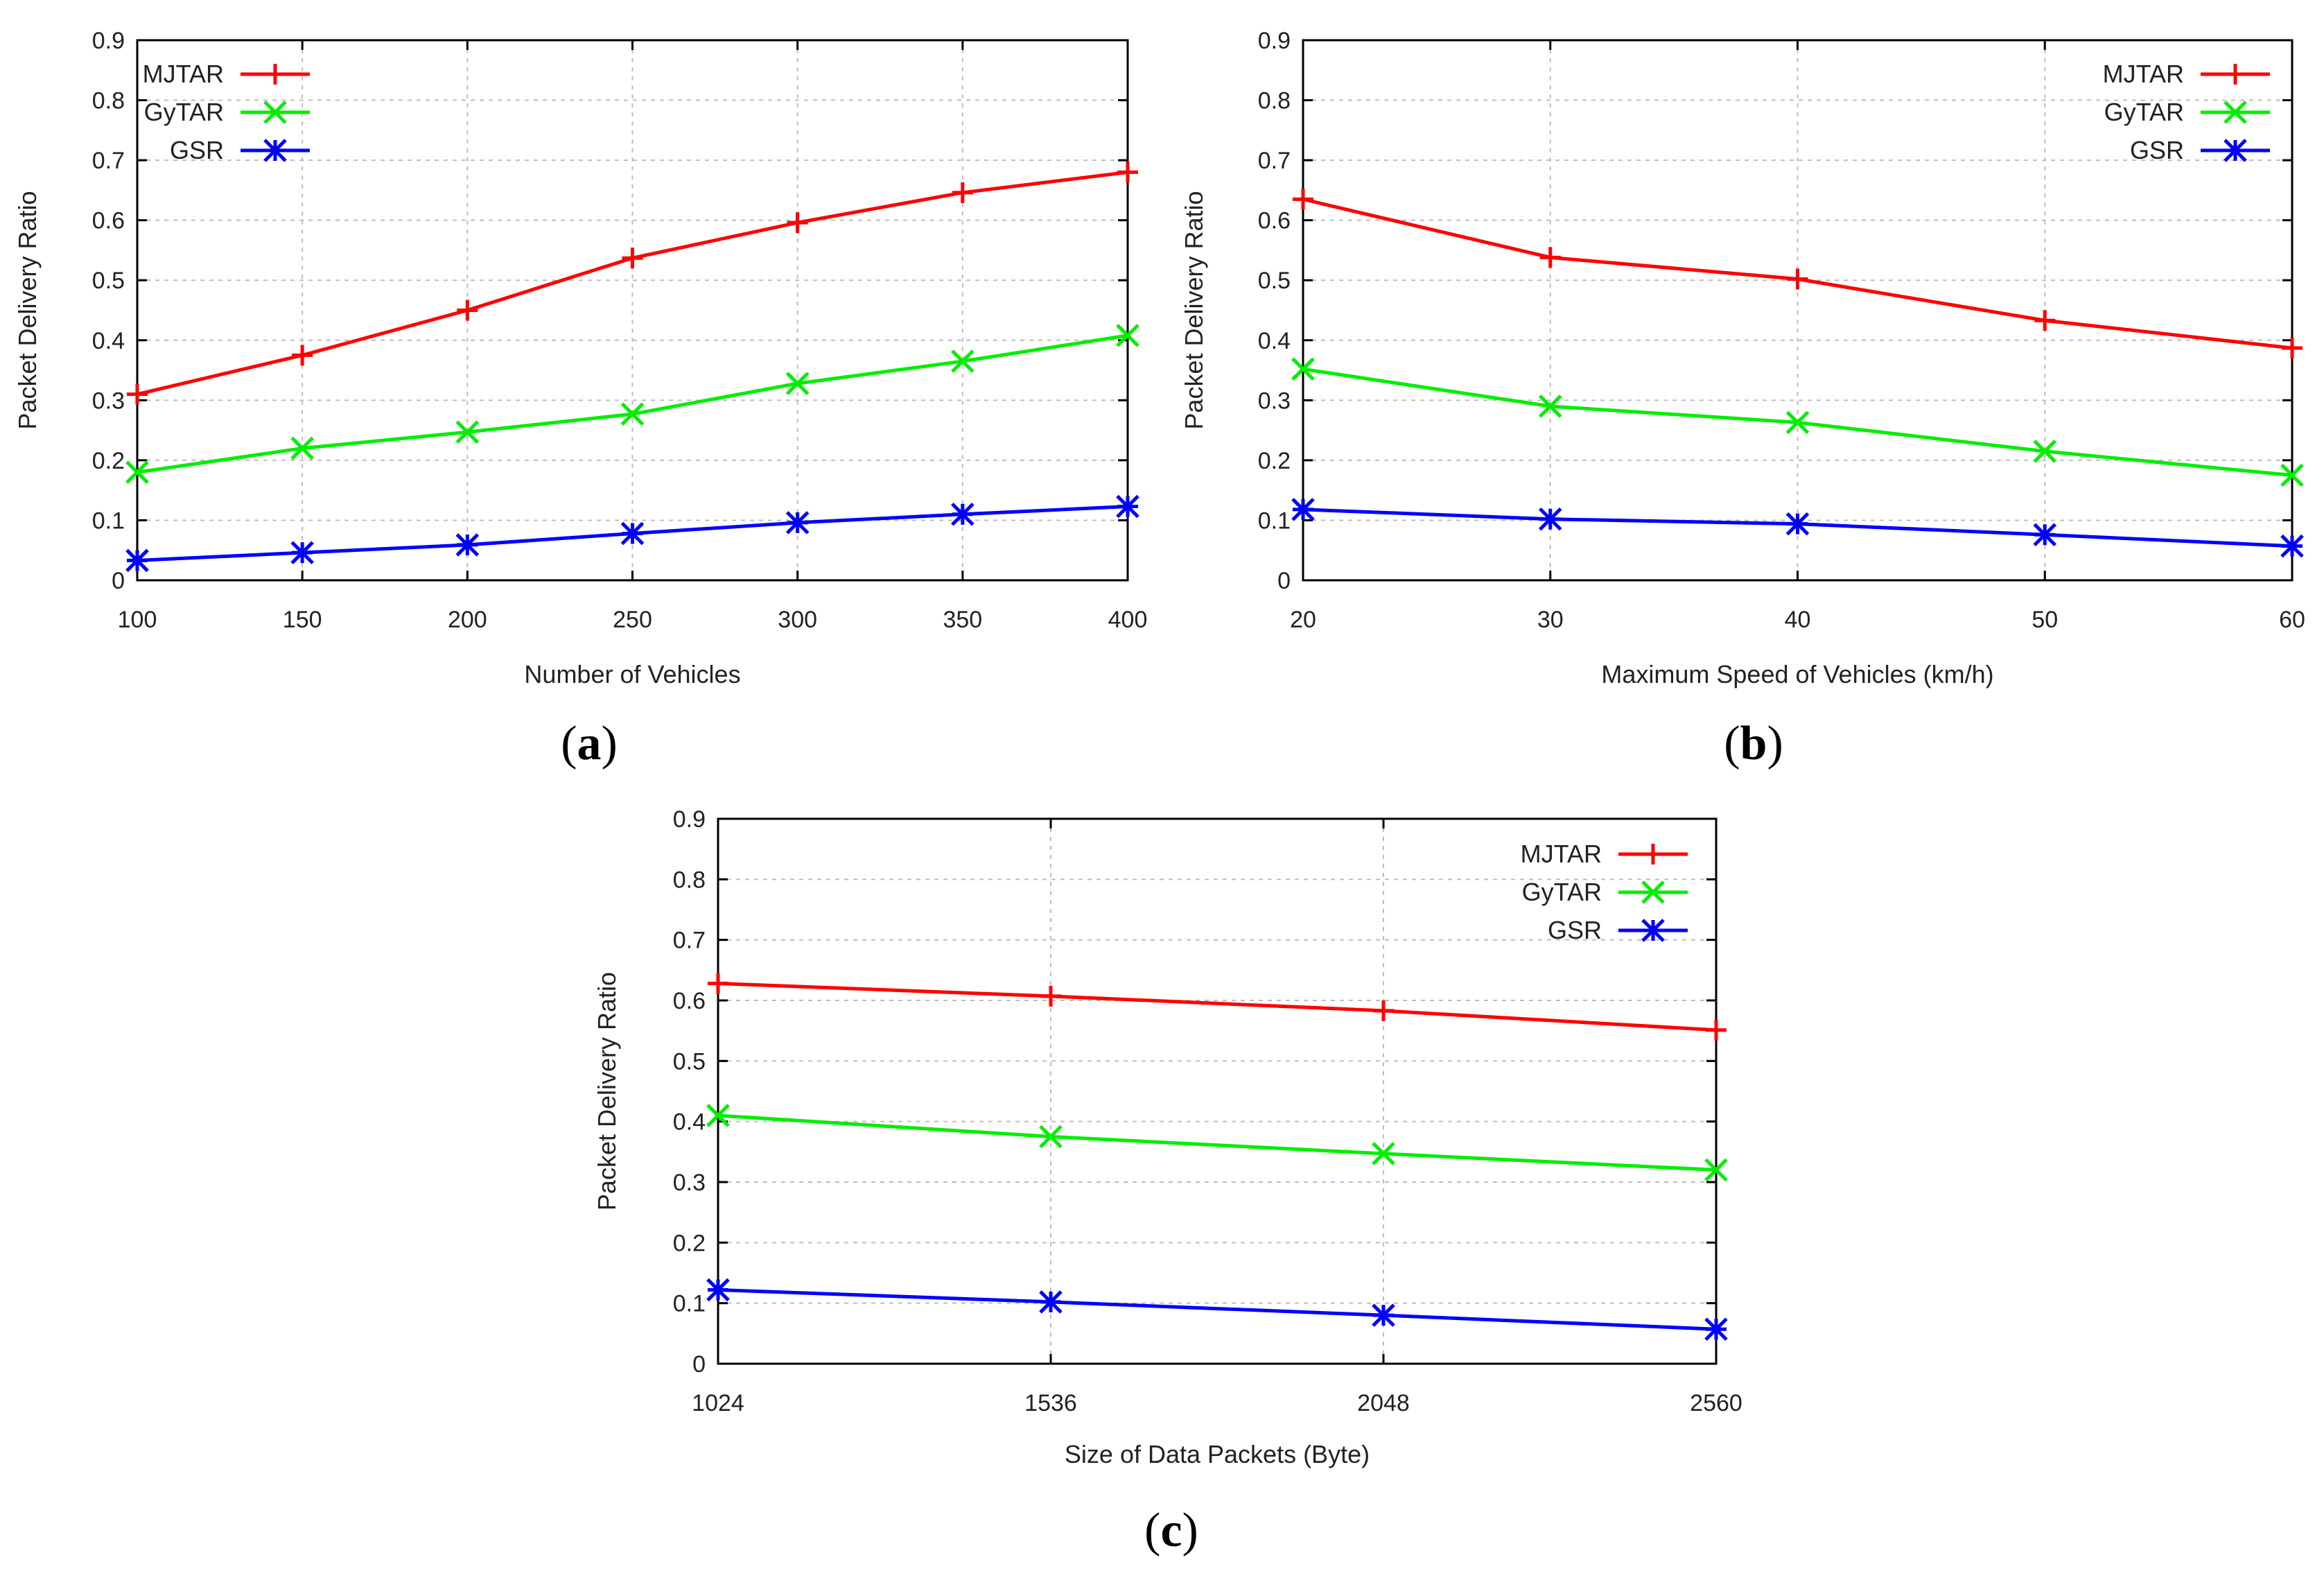 The image size is (2324, 1571). I want to click on chart-a-x-tick-label: 300, so click(797, 620).